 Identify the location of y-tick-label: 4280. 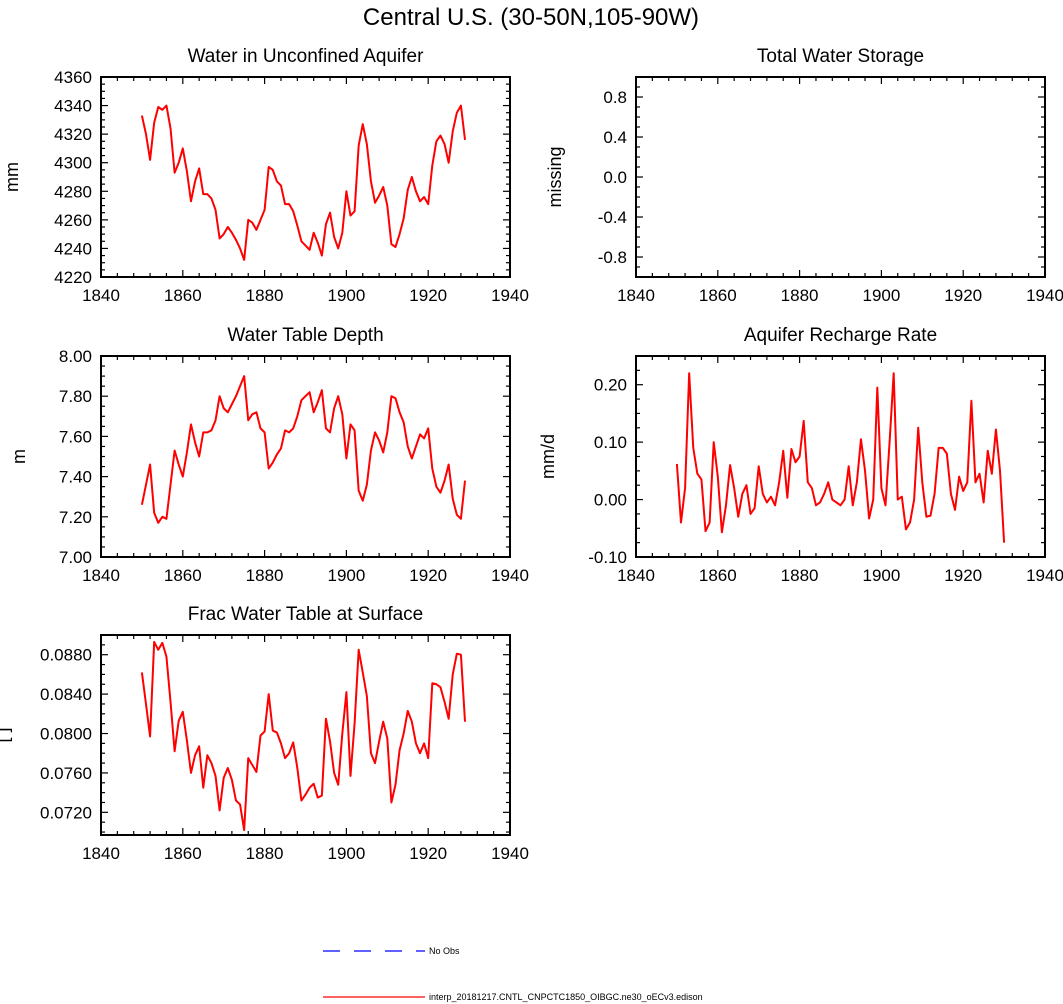
(73, 191).